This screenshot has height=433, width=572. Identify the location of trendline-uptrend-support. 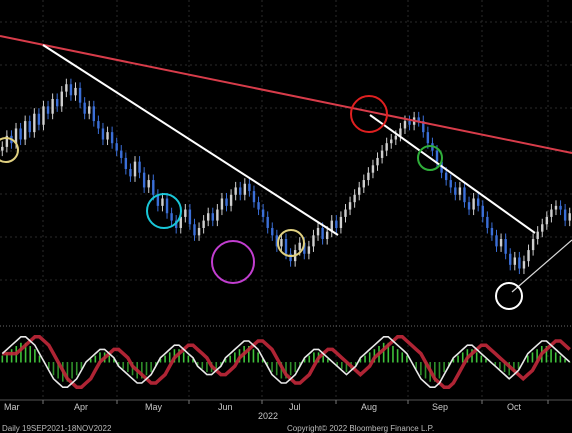
(541, 266).